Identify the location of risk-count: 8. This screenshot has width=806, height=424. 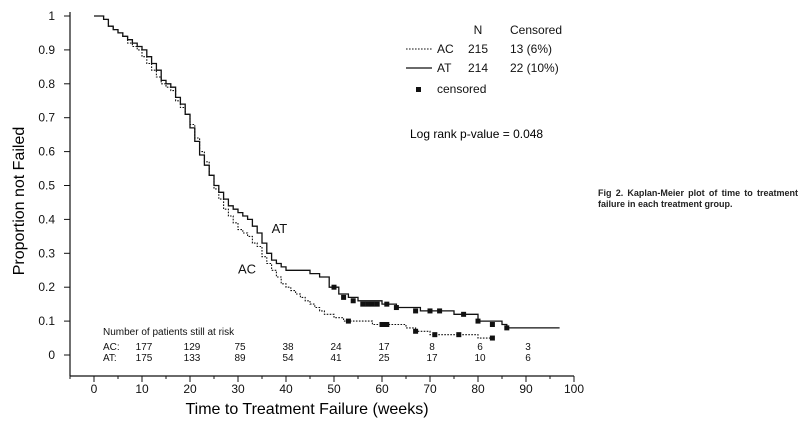
(432, 347).